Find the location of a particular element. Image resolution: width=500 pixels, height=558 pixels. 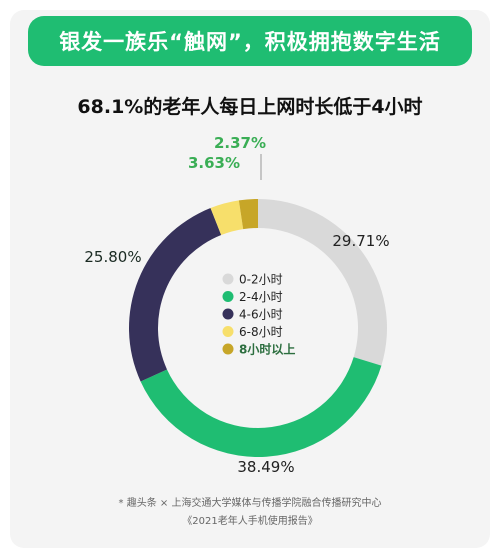

legend-label-2-4小时: 2-4小时 is located at coordinates (261, 297).